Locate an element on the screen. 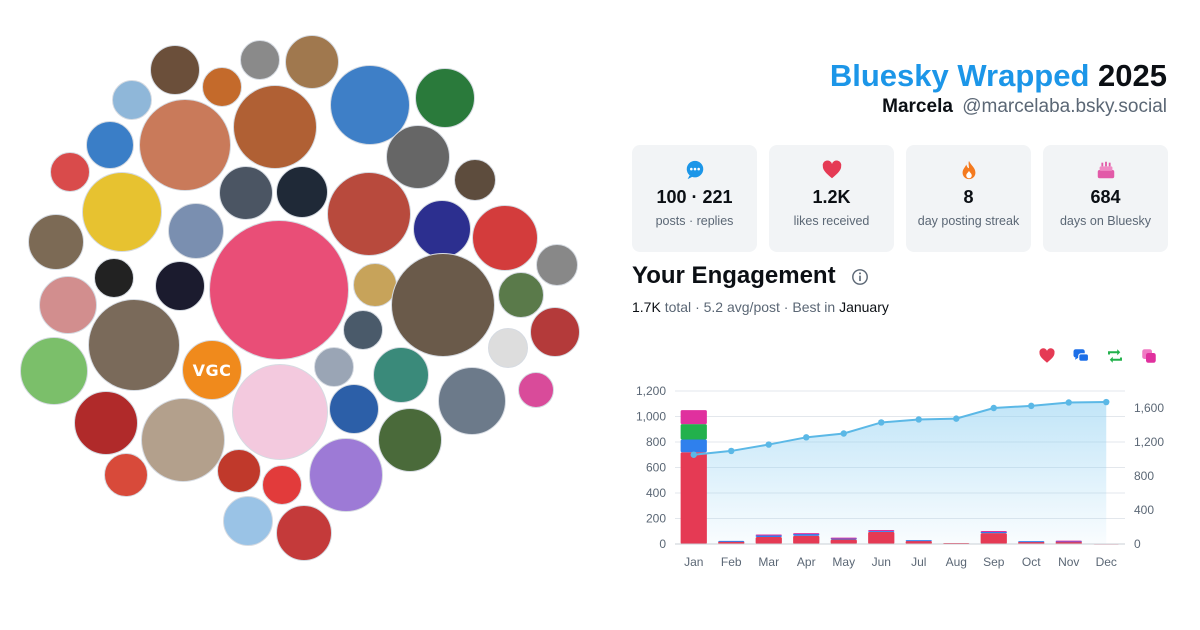 Image resolution: width=1200 pixels, height=630 pixels. y2-tick-label: 400 is located at coordinates (1144, 510).